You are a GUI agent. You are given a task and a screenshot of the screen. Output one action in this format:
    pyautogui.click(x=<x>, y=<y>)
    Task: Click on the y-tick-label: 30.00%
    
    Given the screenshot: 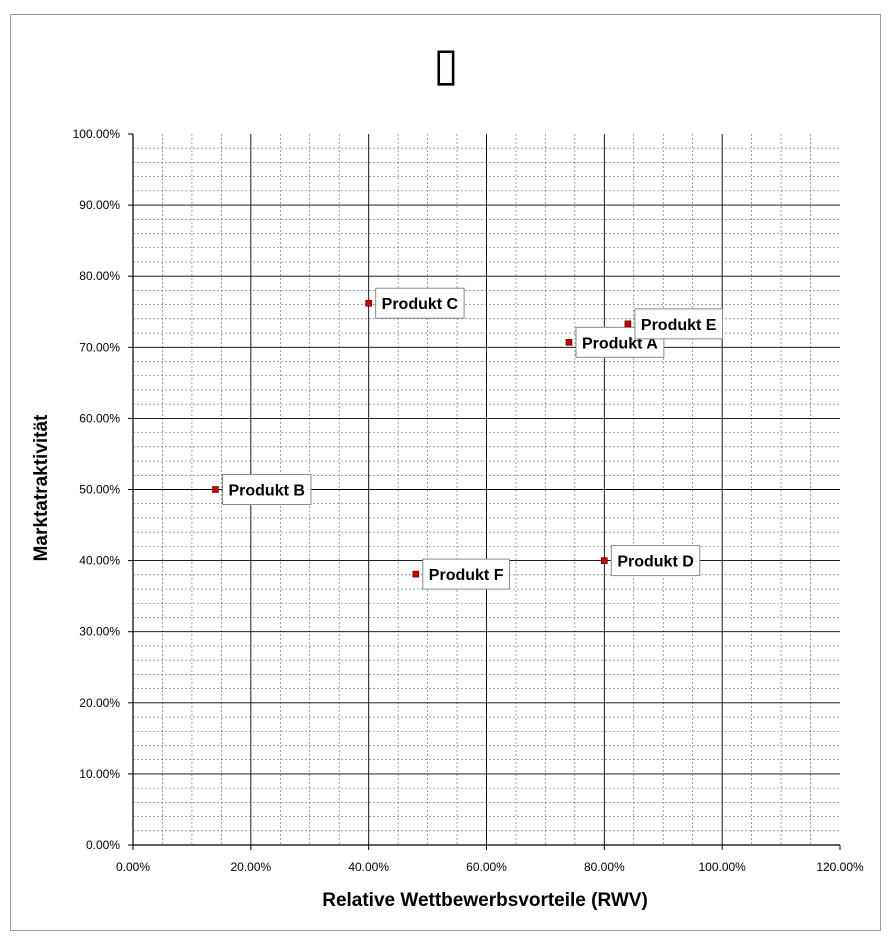 What is the action you would take?
    pyautogui.click(x=99, y=632)
    